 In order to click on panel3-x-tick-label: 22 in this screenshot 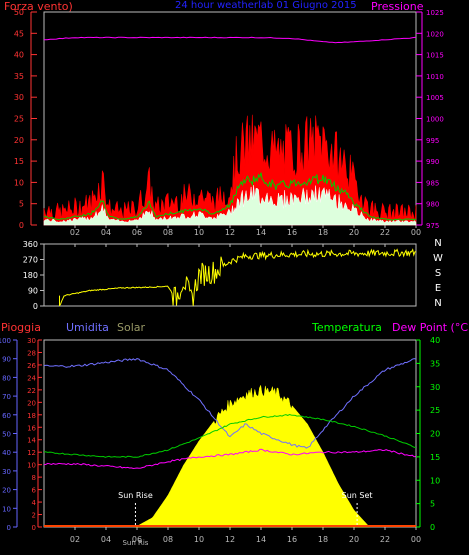, I will do `click(385, 539)`.